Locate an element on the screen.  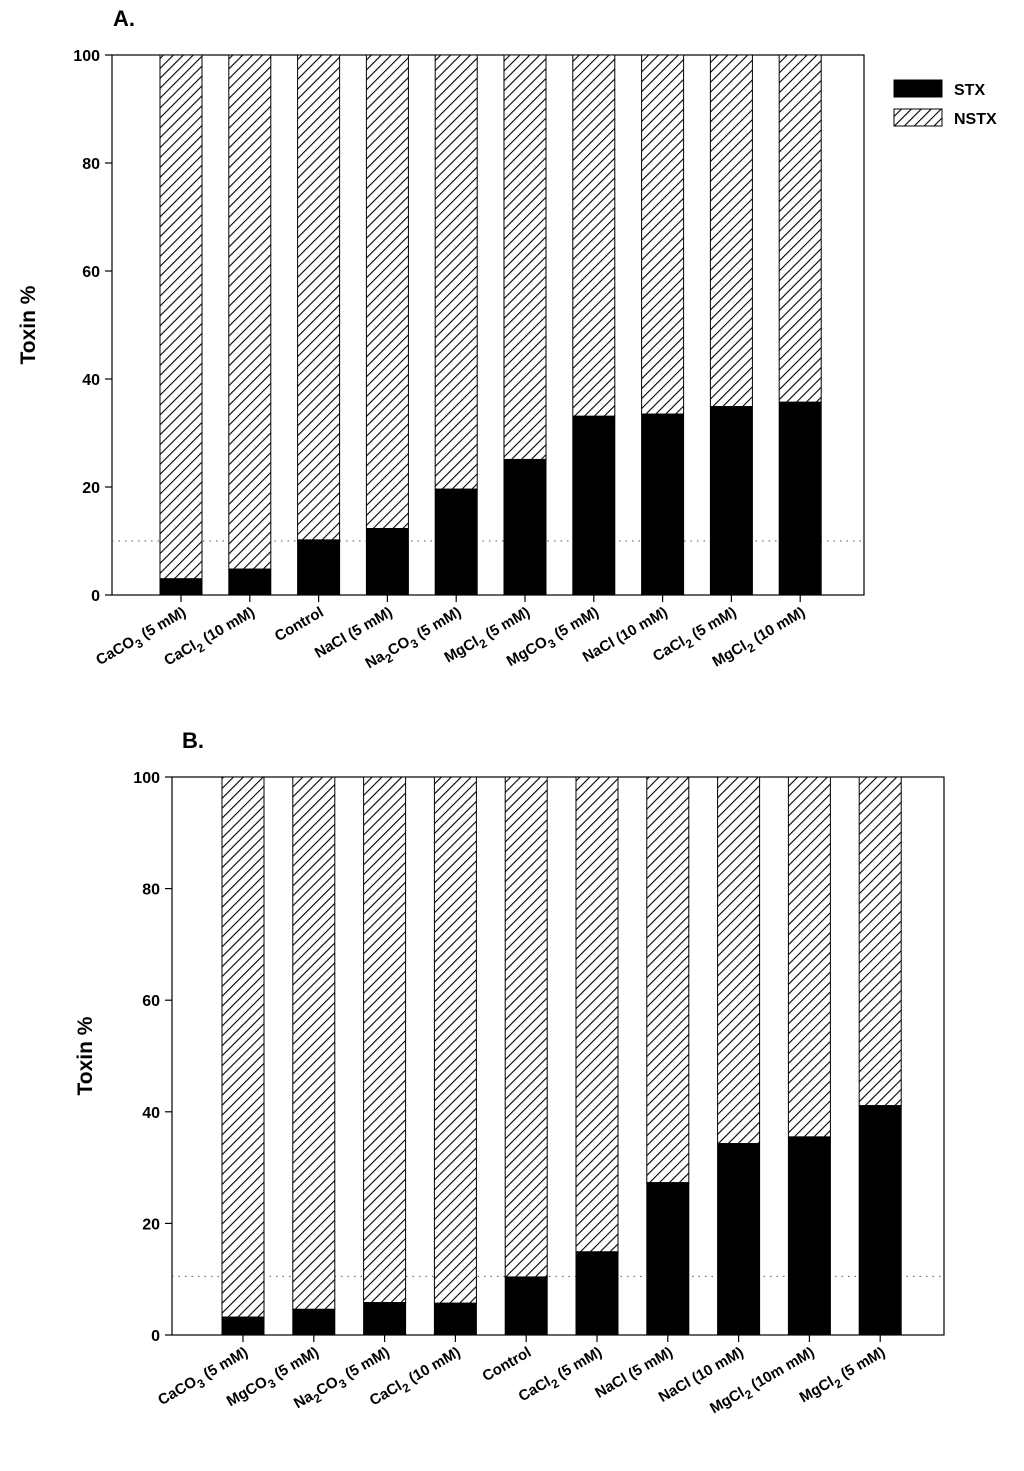
panel-a-y-tick-label-0: 0 is located at coordinates (95, 596).